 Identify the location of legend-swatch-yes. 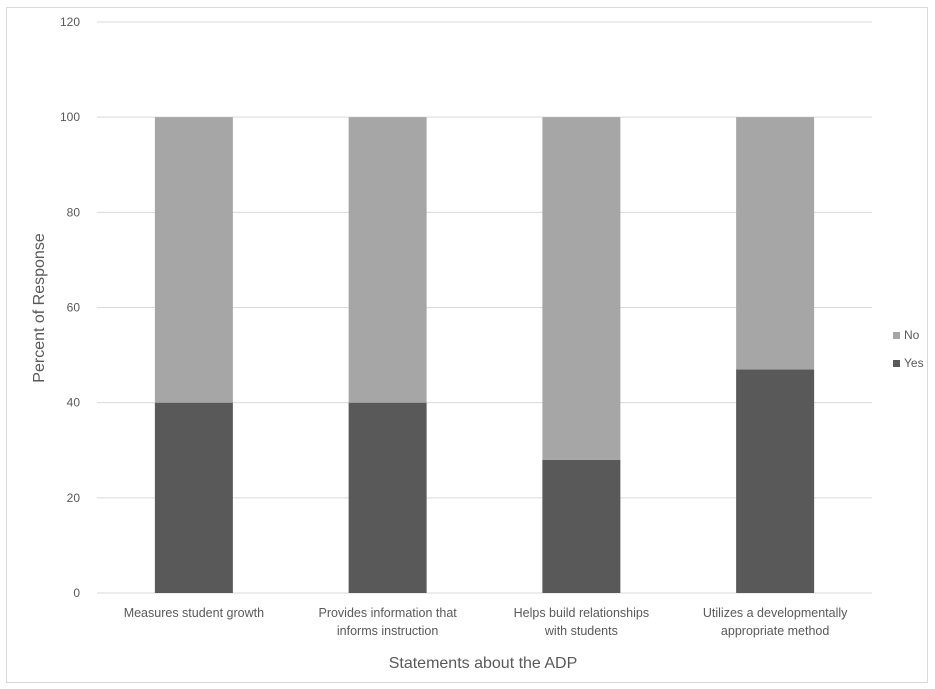
(896, 363).